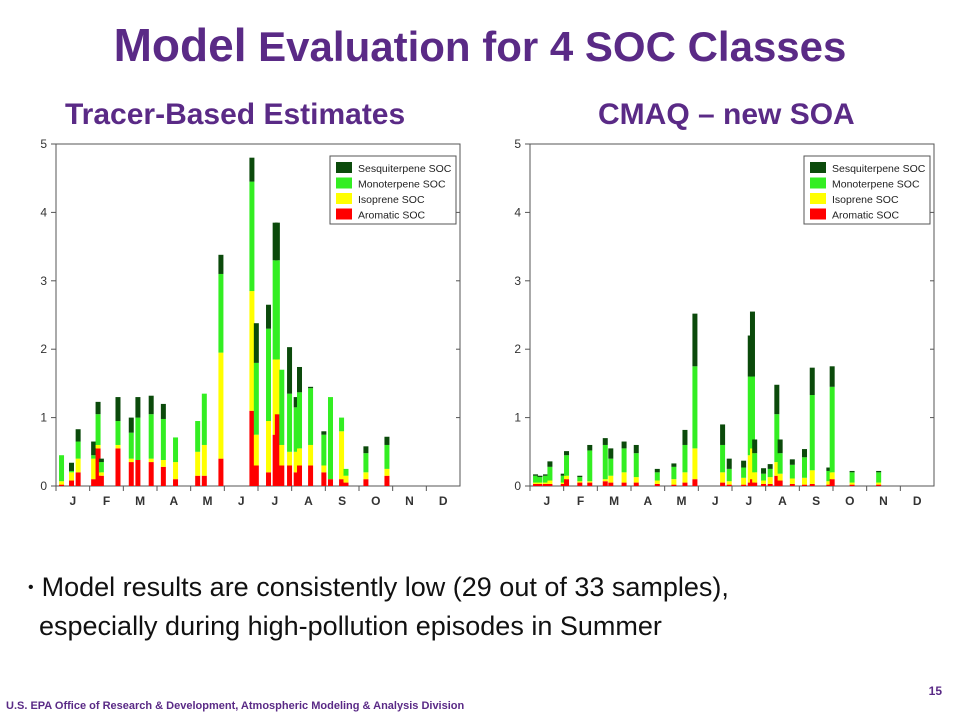 This screenshot has height=720, width=960. Describe the element at coordinates (480, 45) in the screenshot. I see `slide-title: Model Evaluation for 4 SOC Classes` at that location.